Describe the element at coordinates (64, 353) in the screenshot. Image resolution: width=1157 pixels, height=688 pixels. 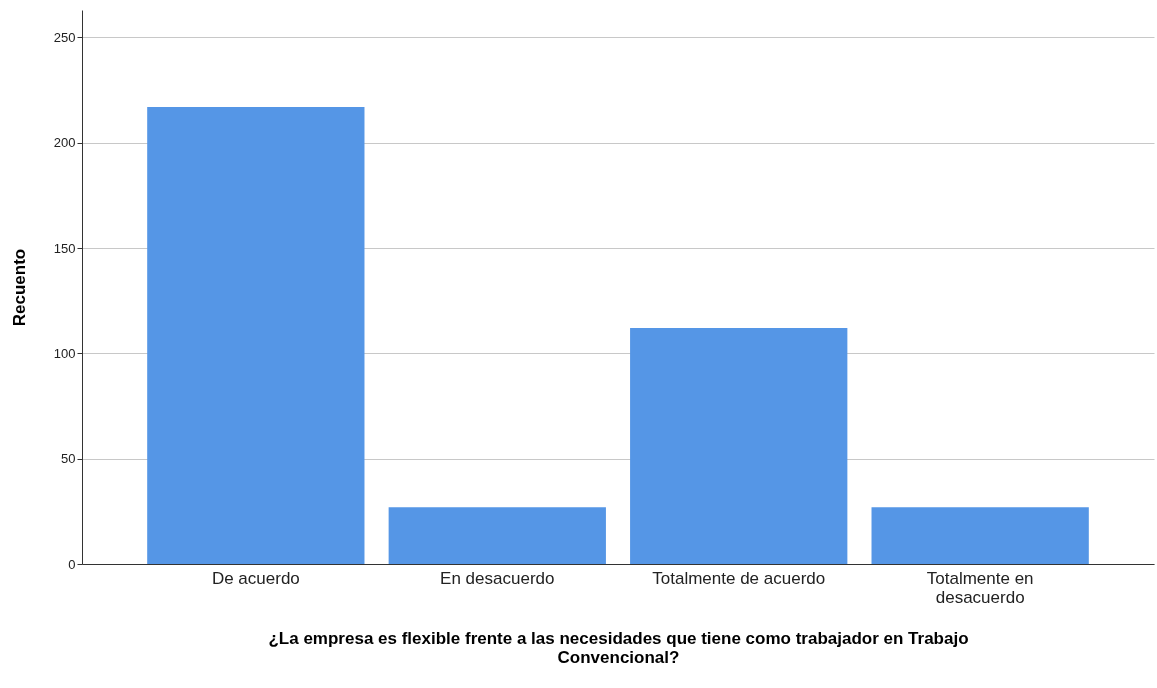
I see `y-tick-label: 100` at that location.